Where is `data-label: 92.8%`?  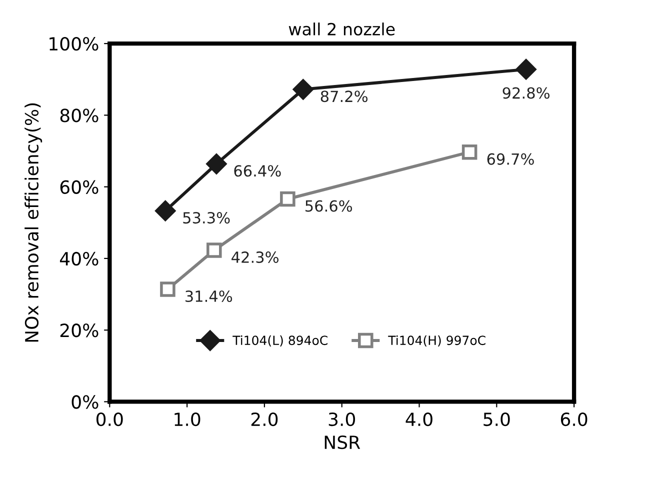 data-label: 92.8% is located at coordinates (526, 93).